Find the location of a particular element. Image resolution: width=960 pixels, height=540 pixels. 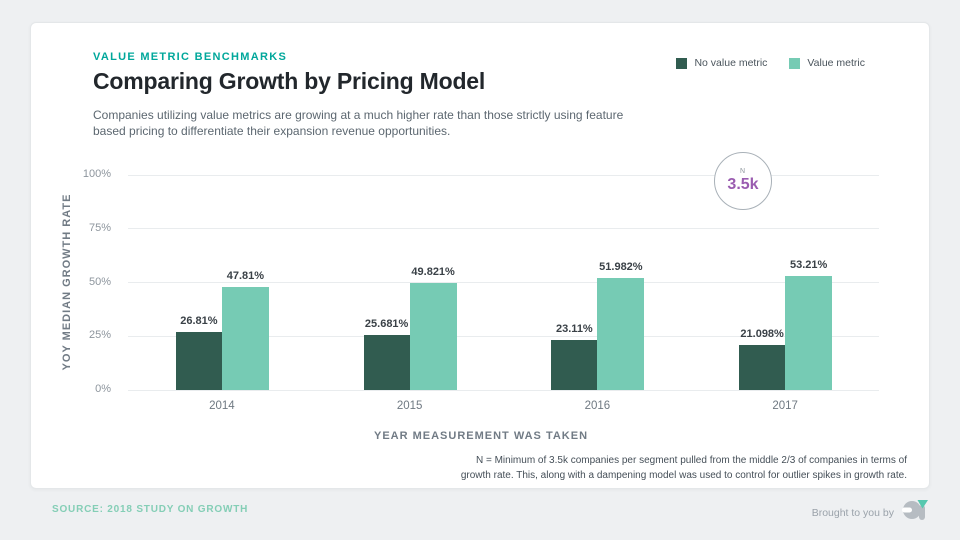

bar-value-label: 25.681% is located at coordinates (386, 323).